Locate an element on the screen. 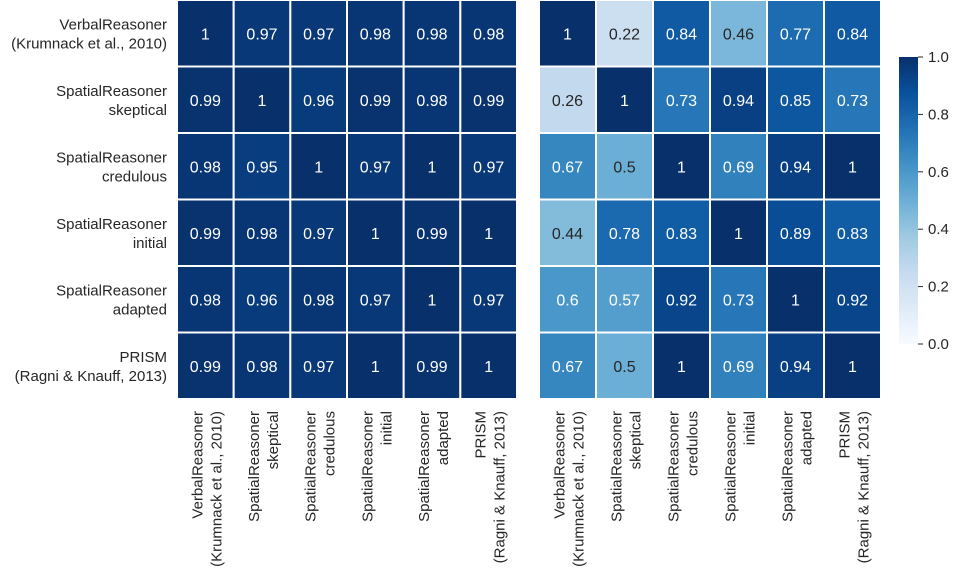  column-label-line: initial is located at coordinates (750, 428).